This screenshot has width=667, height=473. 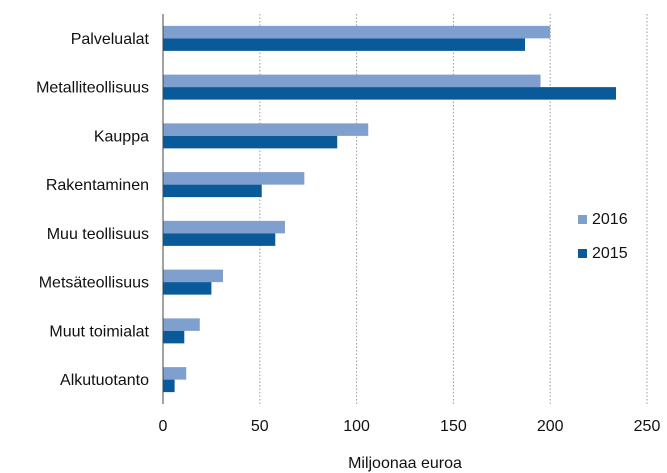 I want to click on legend-label: 2016, so click(x=610, y=219).